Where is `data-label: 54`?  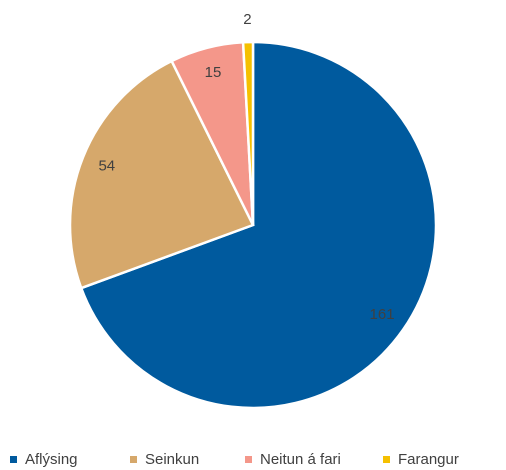 data-label: 54 is located at coordinates (106, 166).